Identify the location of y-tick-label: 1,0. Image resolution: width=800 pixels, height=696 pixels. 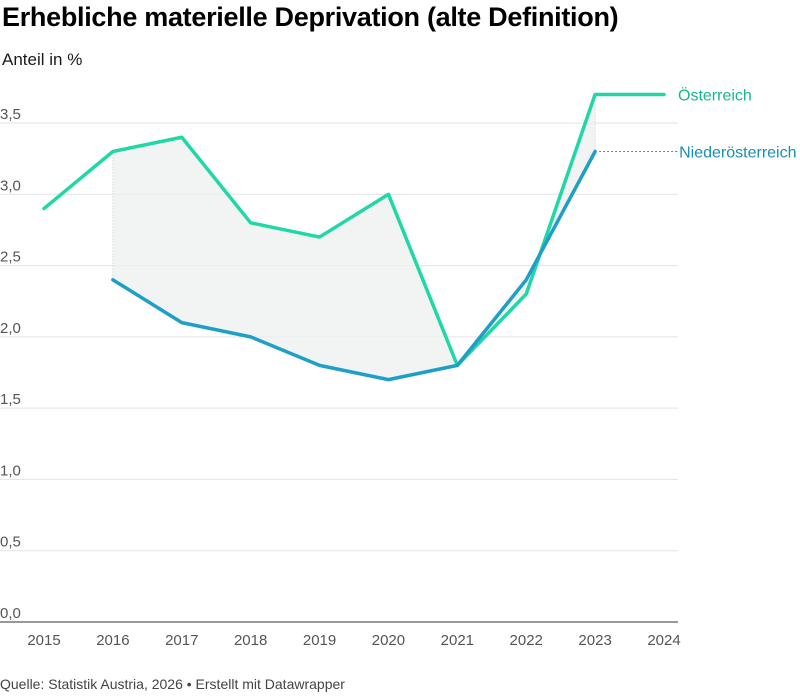
(10, 470).